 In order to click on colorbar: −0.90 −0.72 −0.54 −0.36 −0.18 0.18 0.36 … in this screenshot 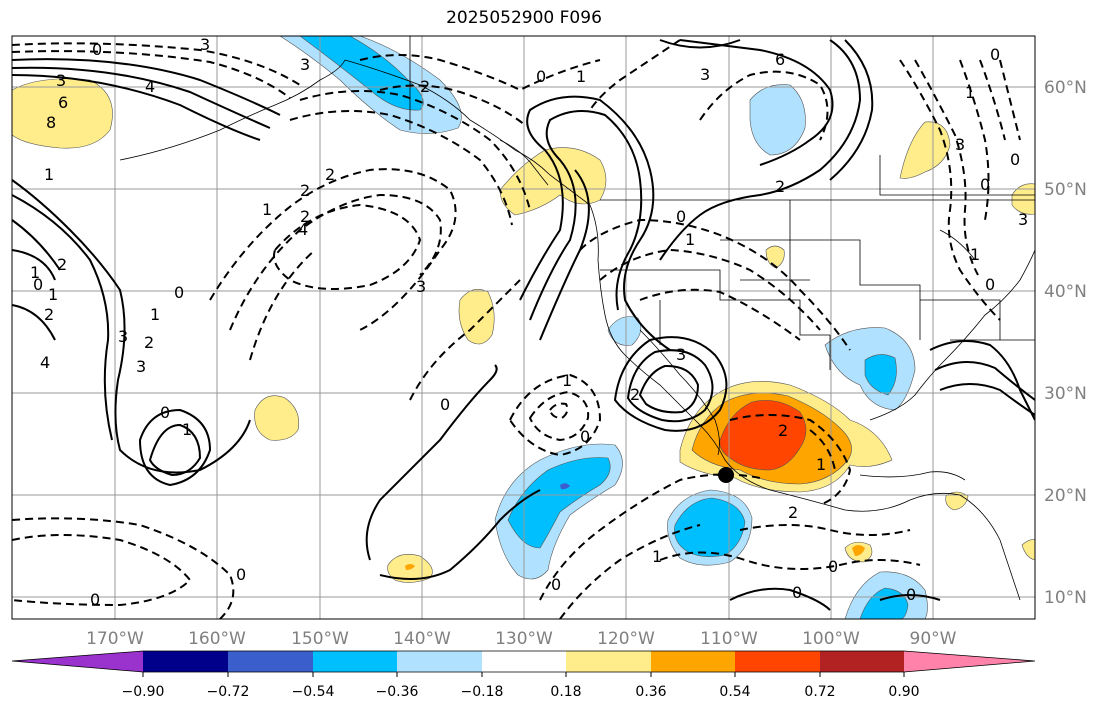, I will do `click(523, 675)`.